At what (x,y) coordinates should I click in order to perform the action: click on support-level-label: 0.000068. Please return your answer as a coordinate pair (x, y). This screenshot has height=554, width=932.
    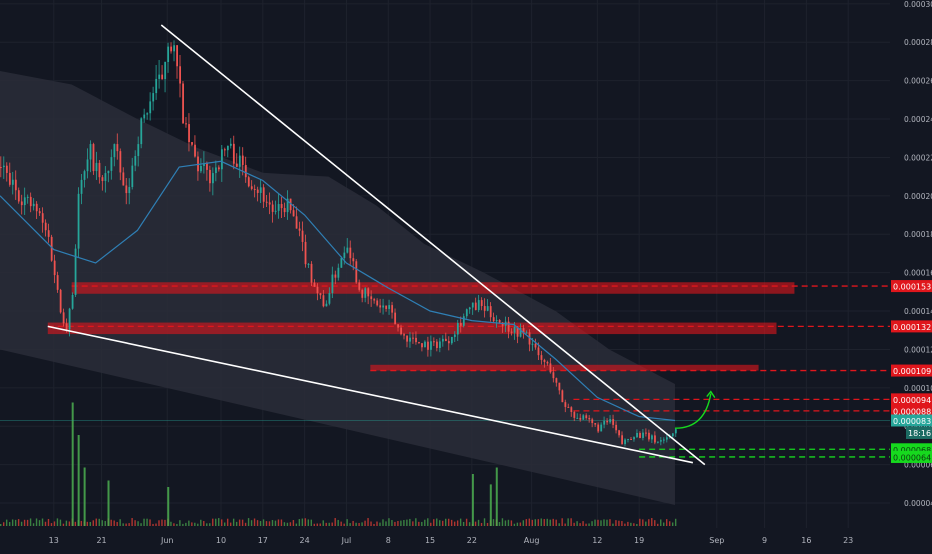
    Looking at the image, I should click on (912, 450).